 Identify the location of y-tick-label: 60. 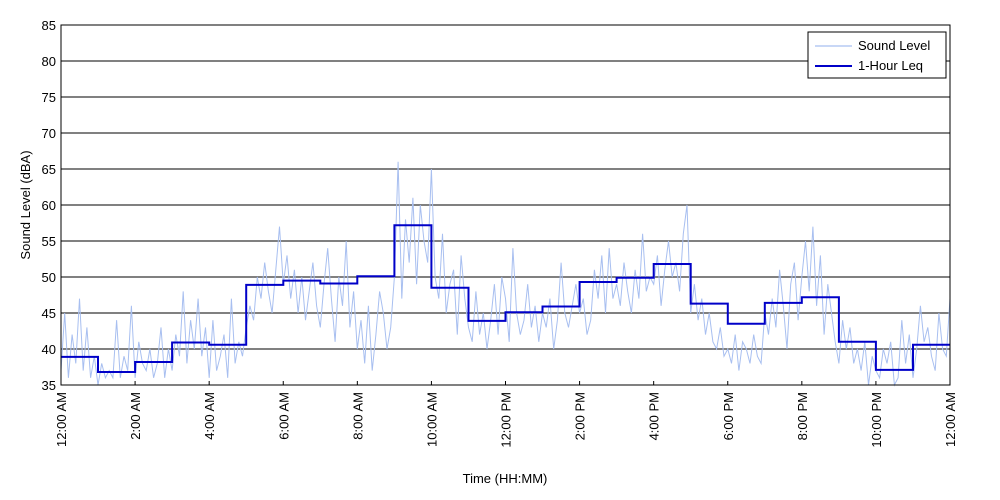
(49, 205).